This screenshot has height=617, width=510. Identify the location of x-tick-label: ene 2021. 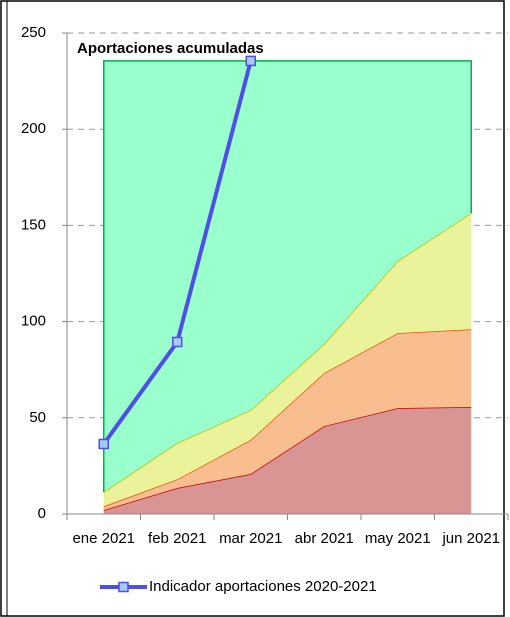
(103, 538).